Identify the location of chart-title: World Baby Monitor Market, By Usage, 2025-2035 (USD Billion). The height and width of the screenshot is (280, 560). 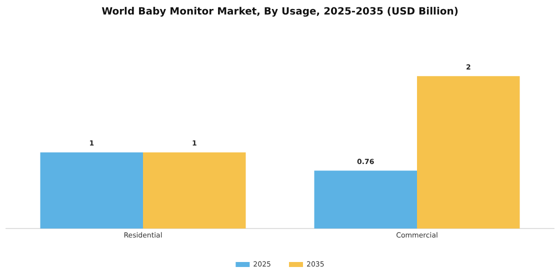
(280, 12).